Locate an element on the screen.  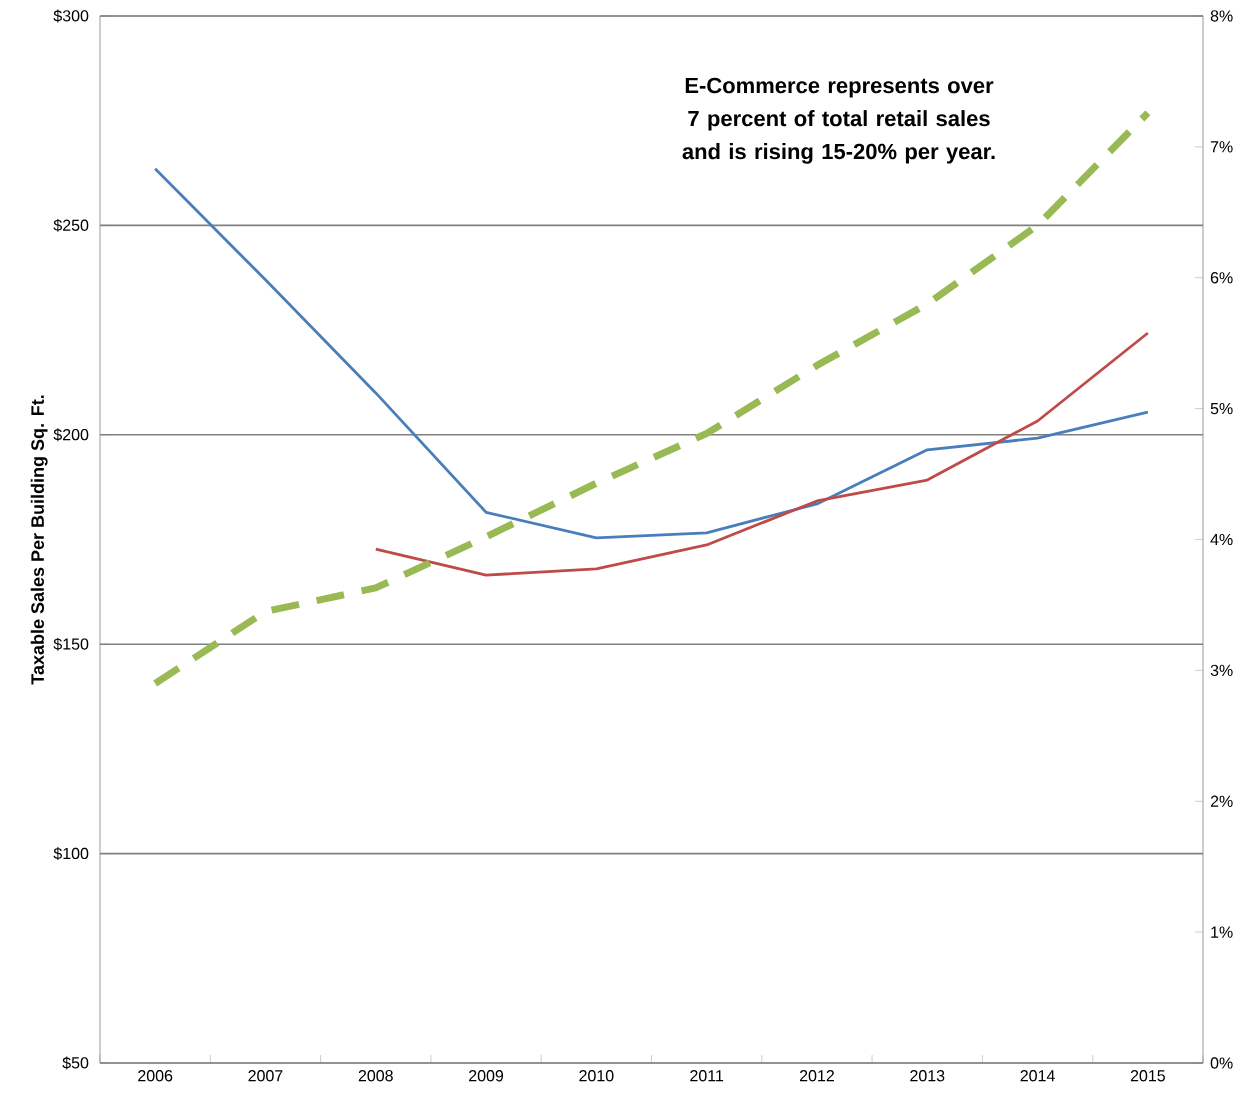
x-tick-label: 2007 is located at coordinates (265, 1076).